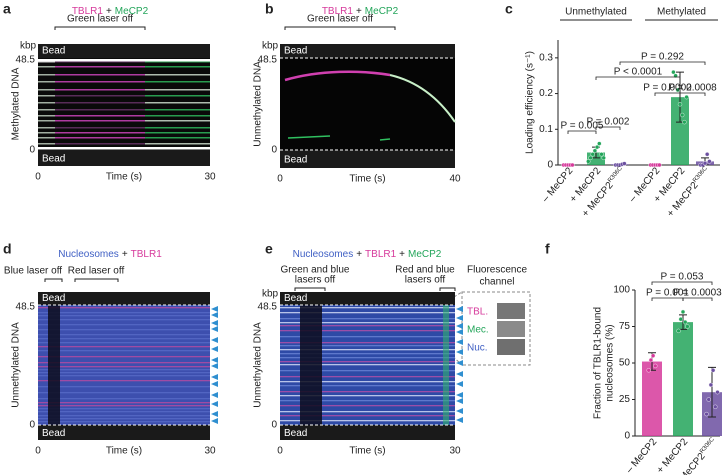  What do you see at coordinates (88, 254) in the screenshot?
I see `title-part: Nucleosomes` at bounding box center [88, 254].